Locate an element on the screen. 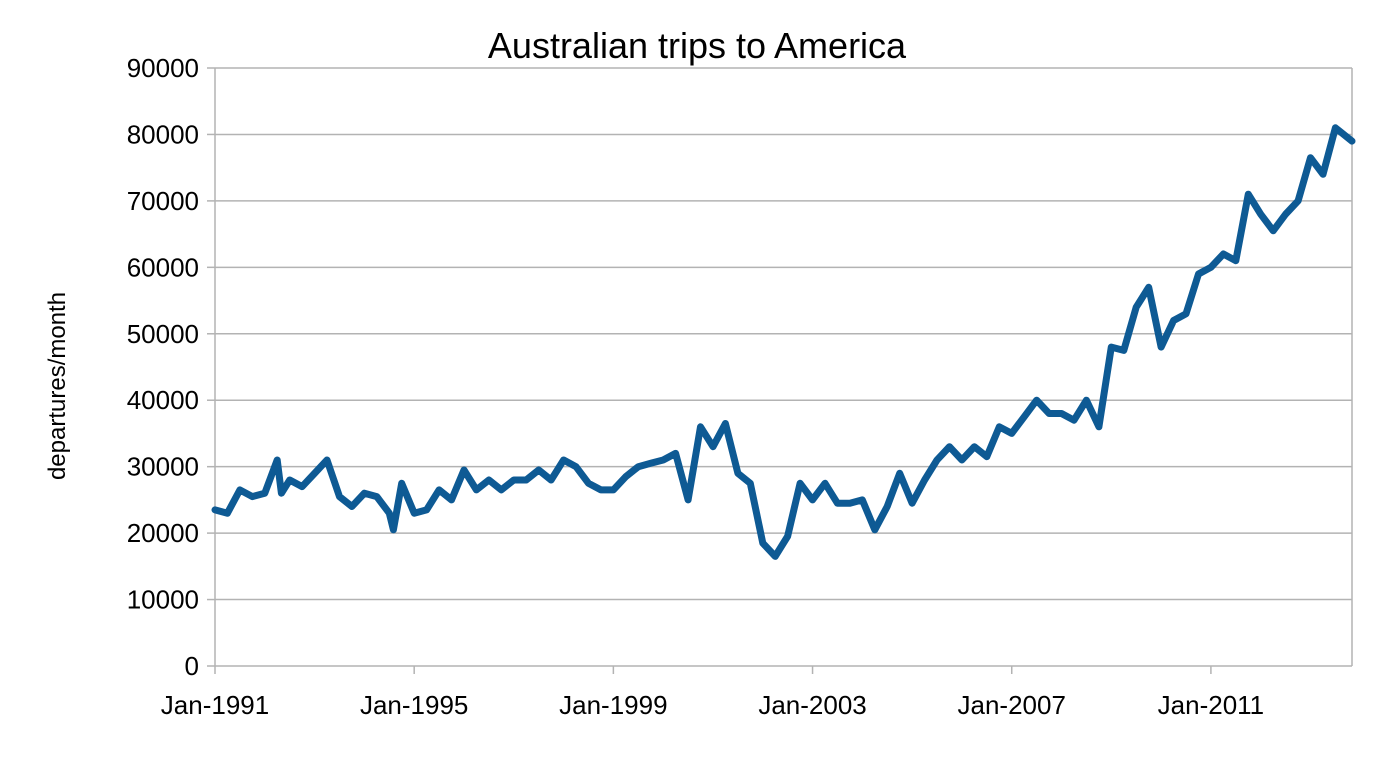 The height and width of the screenshot is (762, 1382). y-tick-label: 60000 is located at coordinates (163, 267).